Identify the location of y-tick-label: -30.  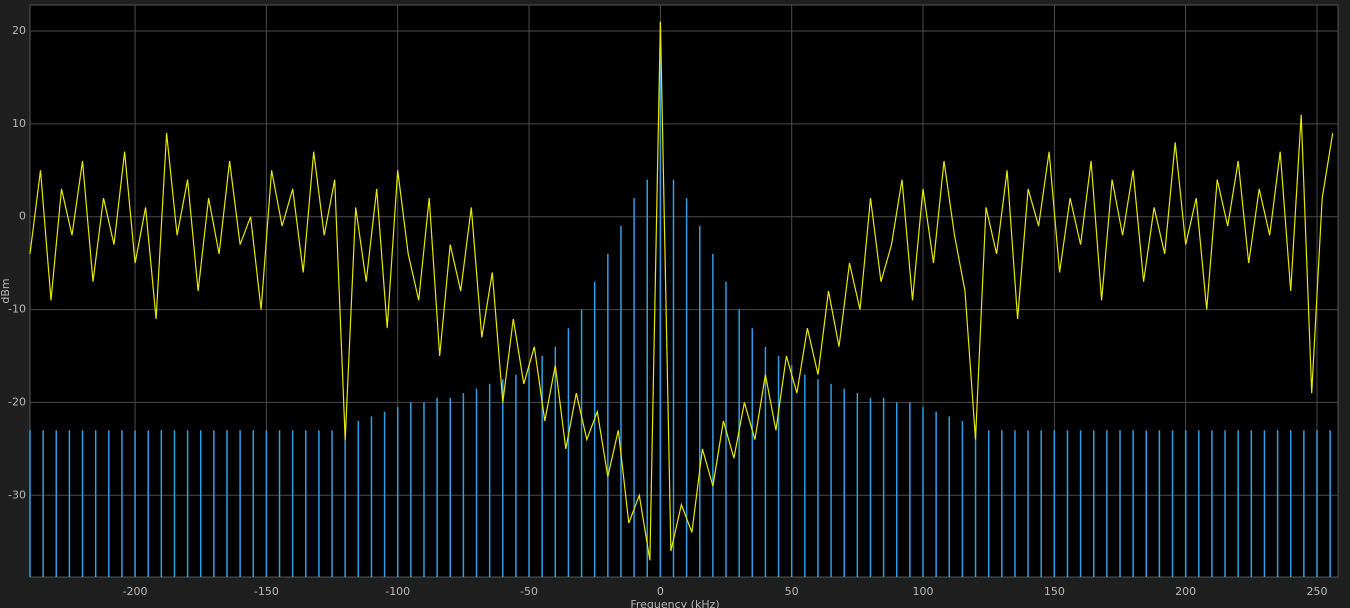
(17, 494).